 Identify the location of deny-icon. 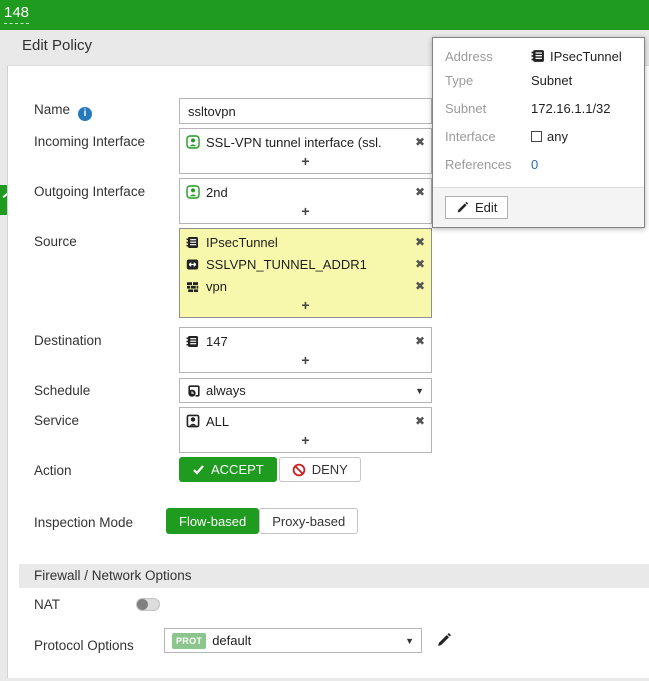
(299, 470).